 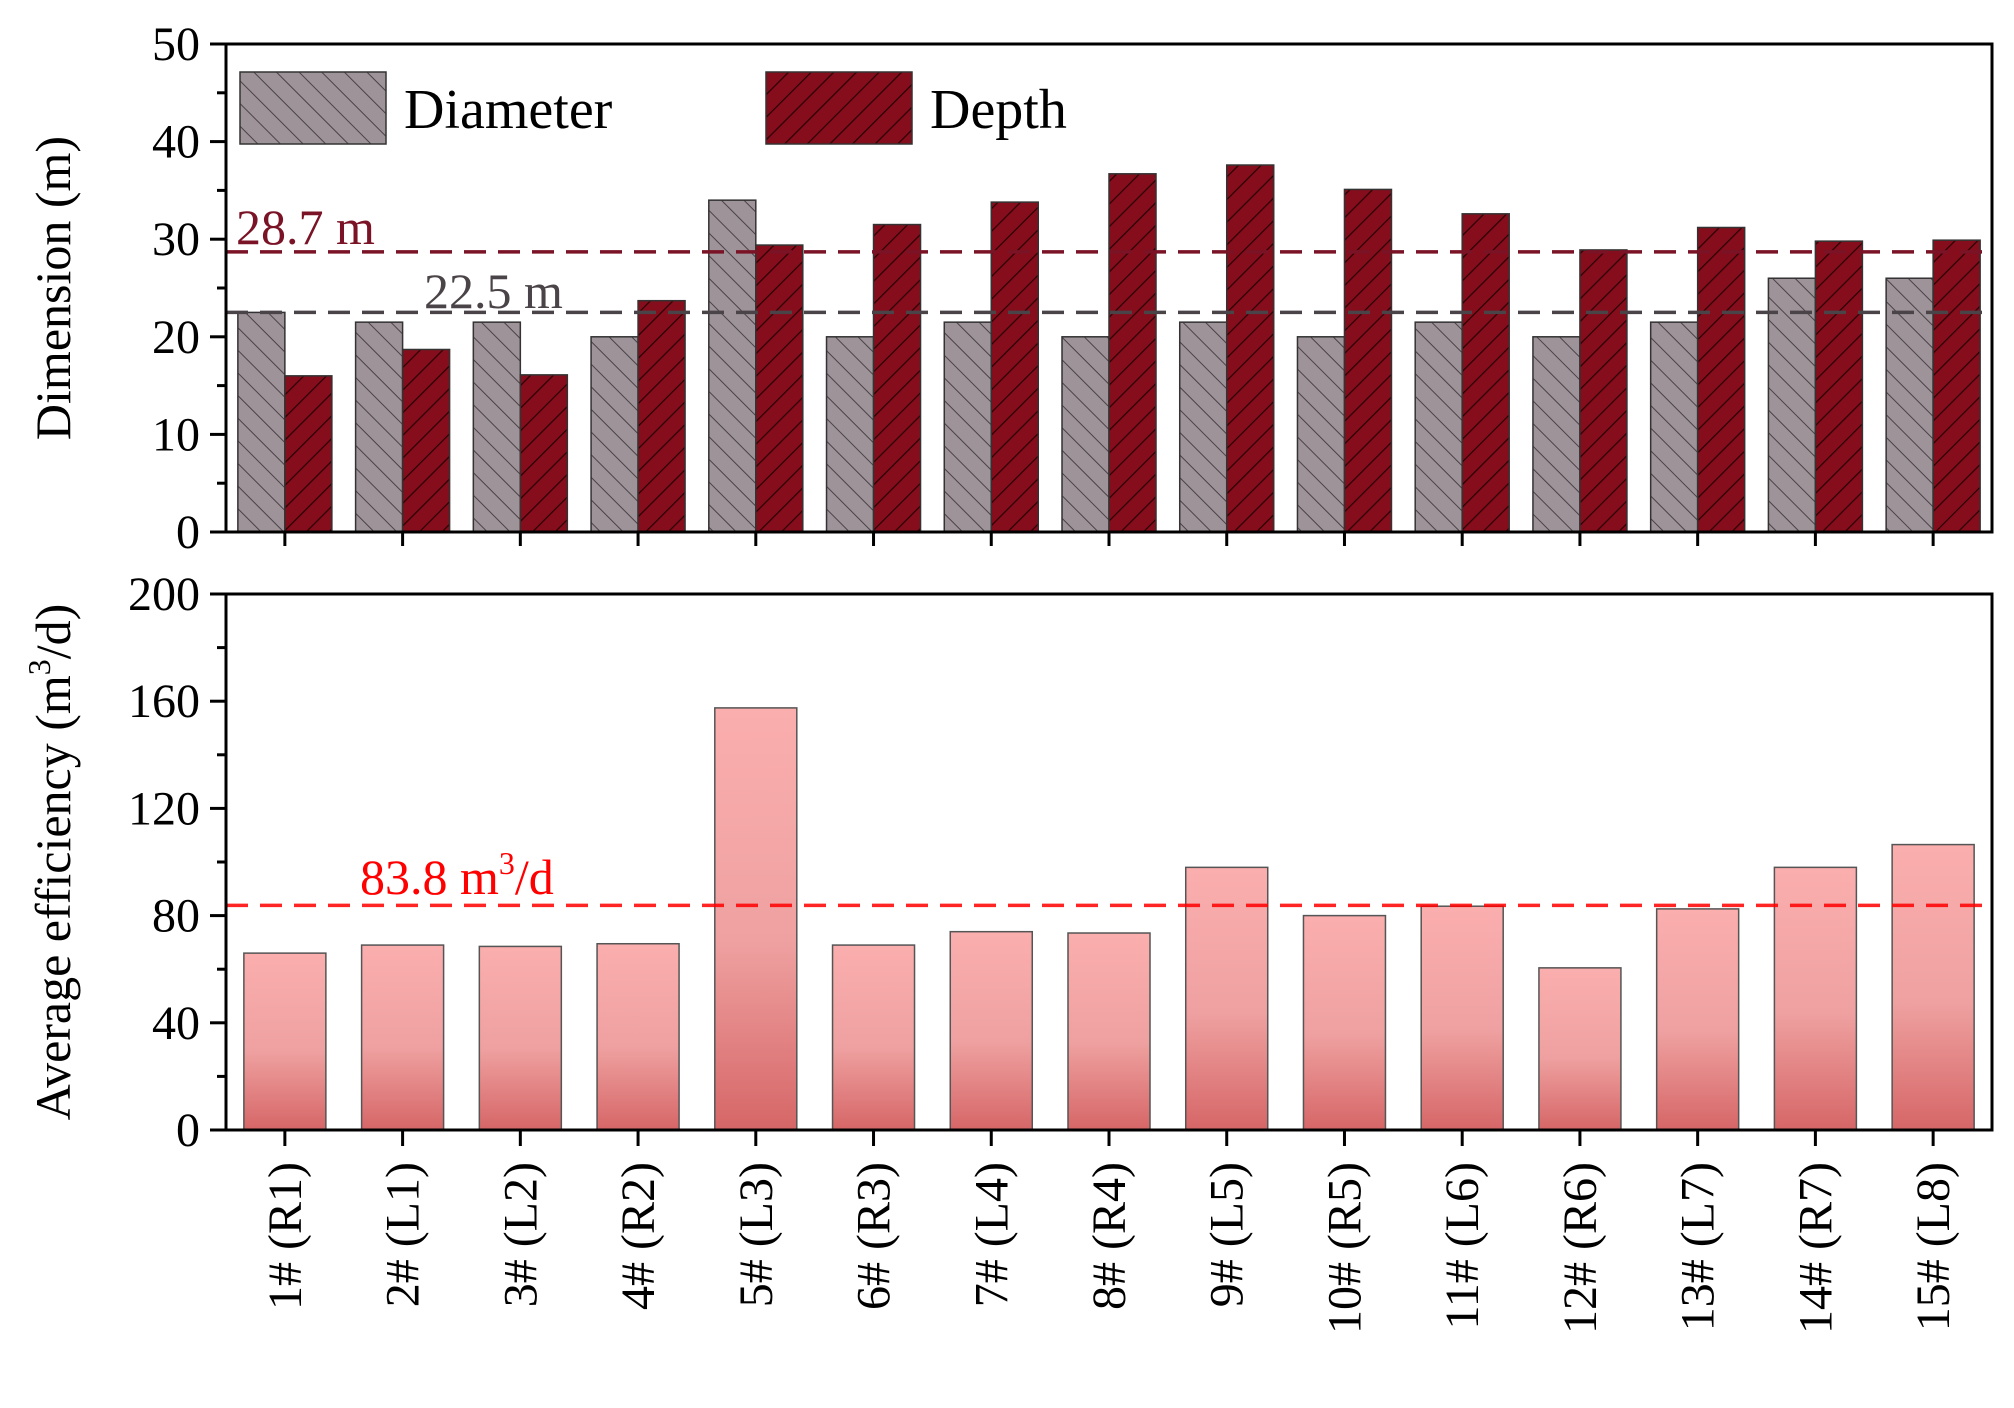 What do you see at coordinates (53, 288) in the screenshot?
I see `top-y-axis-title: Dimension (m)` at bounding box center [53, 288].